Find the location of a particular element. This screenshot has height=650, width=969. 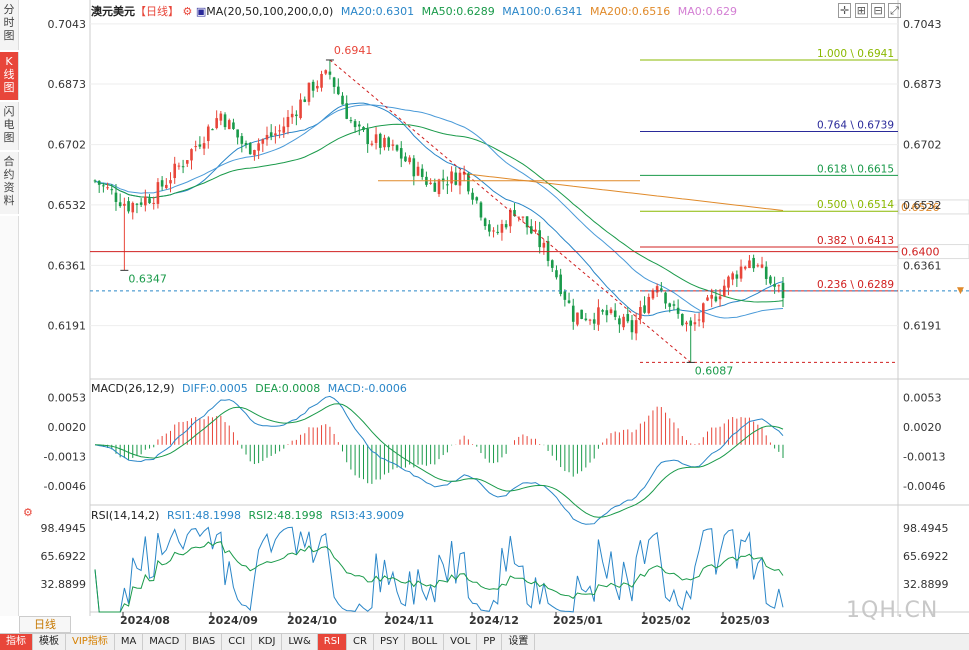

fib-label: 0.764 \ 0.6739 is located at coordinates (855, 126).